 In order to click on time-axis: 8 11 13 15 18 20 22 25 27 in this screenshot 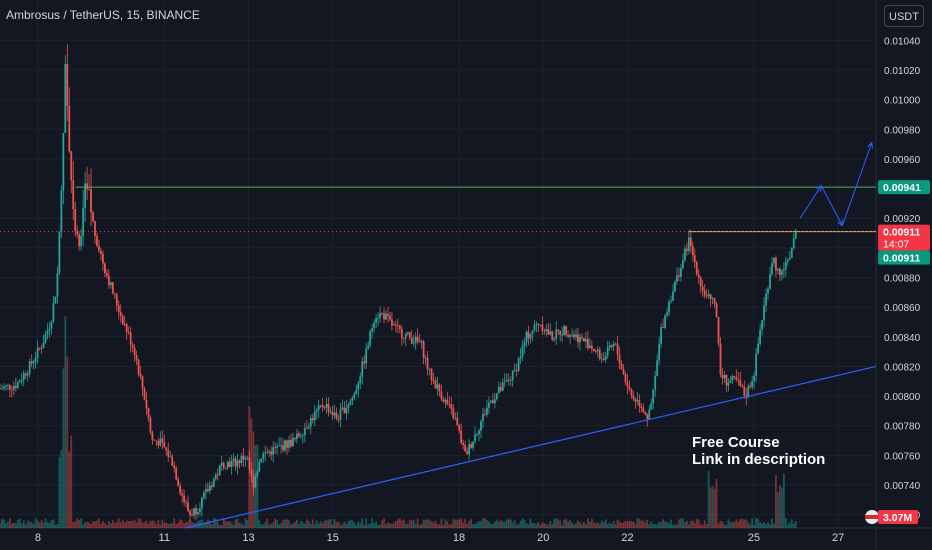, I will do `click(439, 538)`.